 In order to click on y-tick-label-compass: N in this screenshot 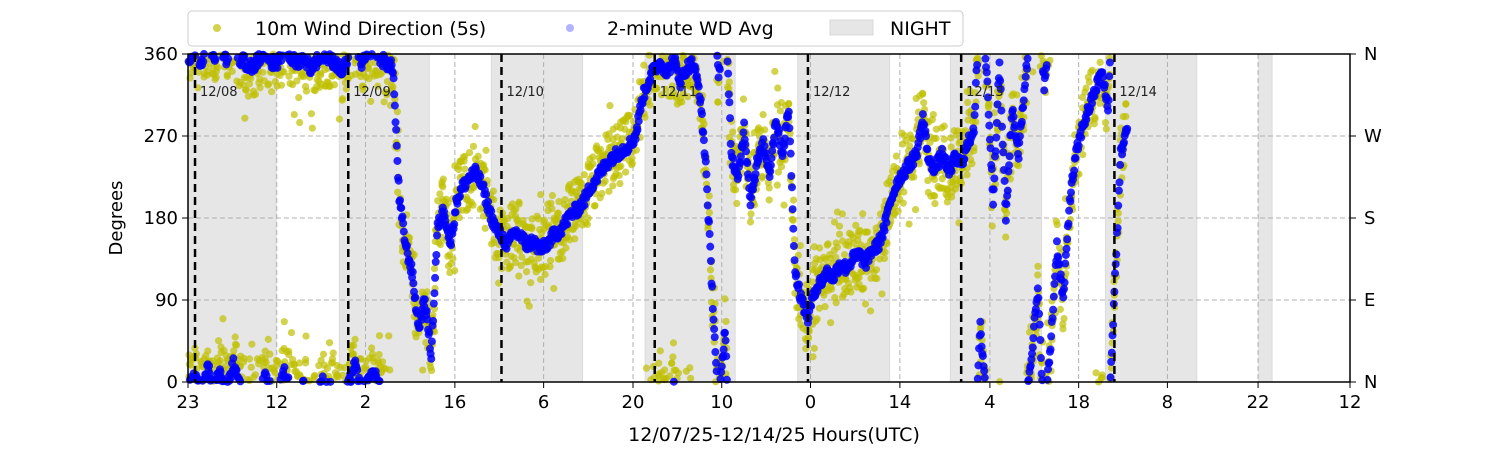, I will do `click(1370, 382)`.